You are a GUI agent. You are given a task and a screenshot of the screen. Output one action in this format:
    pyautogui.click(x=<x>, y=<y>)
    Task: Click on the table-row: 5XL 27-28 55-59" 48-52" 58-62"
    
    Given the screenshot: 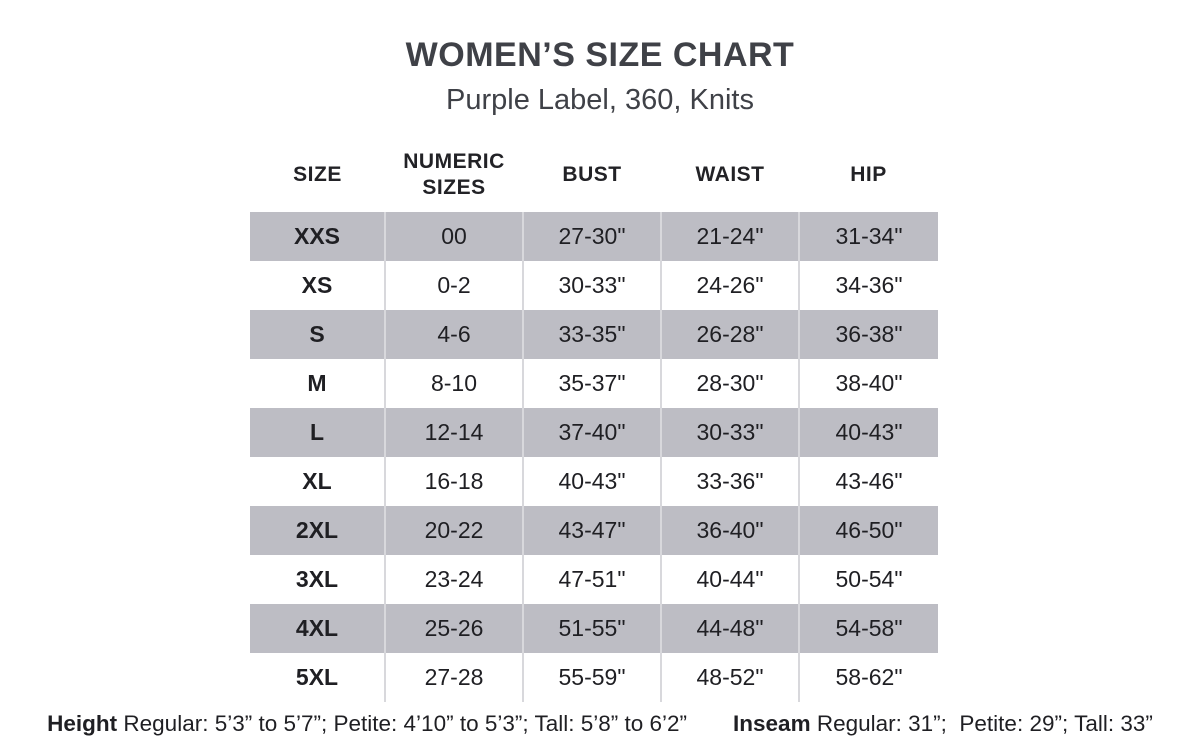 What is the action you would take?
    pyautogui.click(x=594, y=678)
    